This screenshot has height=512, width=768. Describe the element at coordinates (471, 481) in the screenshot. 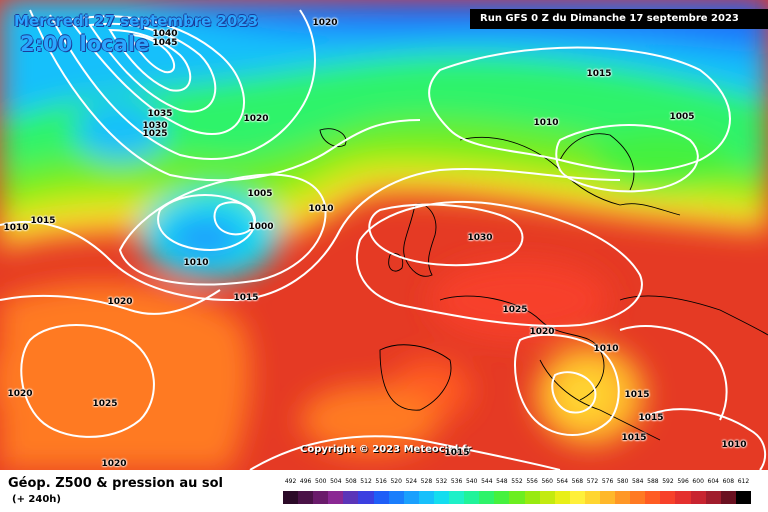

I see `scale-tick-label: 540` at that location.